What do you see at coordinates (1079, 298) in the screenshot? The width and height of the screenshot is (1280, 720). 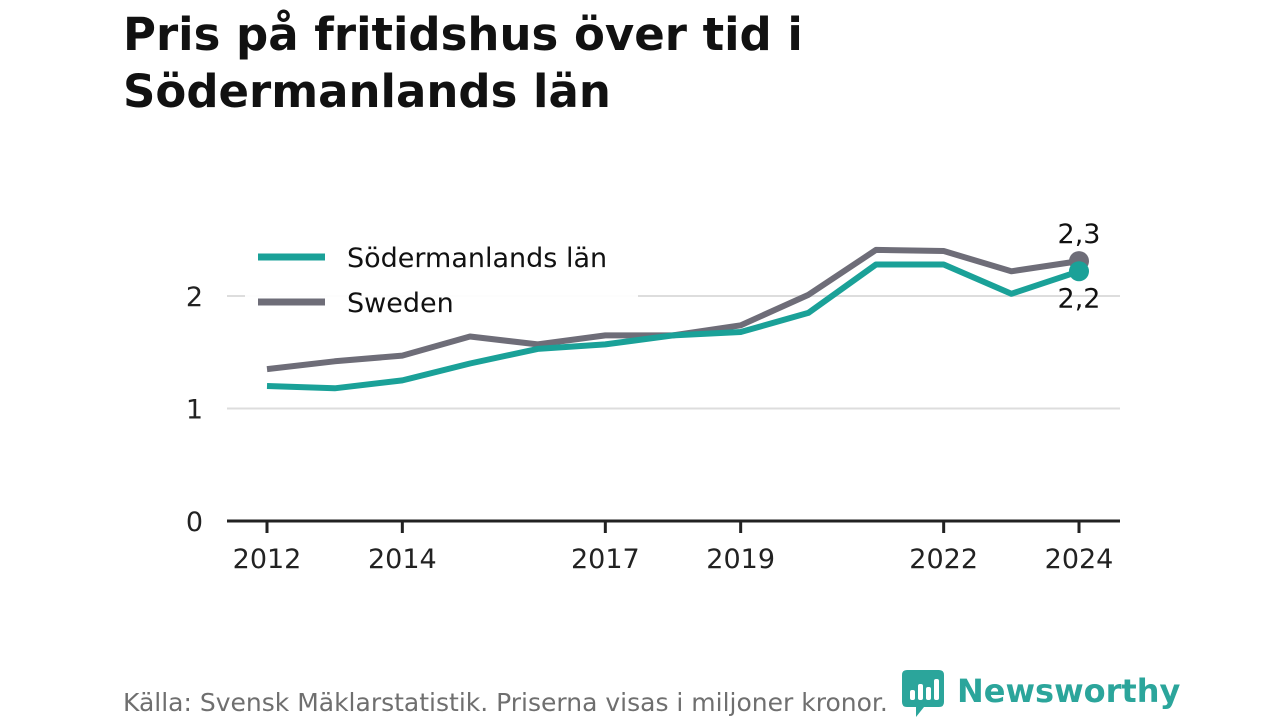 I see `end-value-label-sodermanlands: 2,2` at bounding box center [1079, 298].